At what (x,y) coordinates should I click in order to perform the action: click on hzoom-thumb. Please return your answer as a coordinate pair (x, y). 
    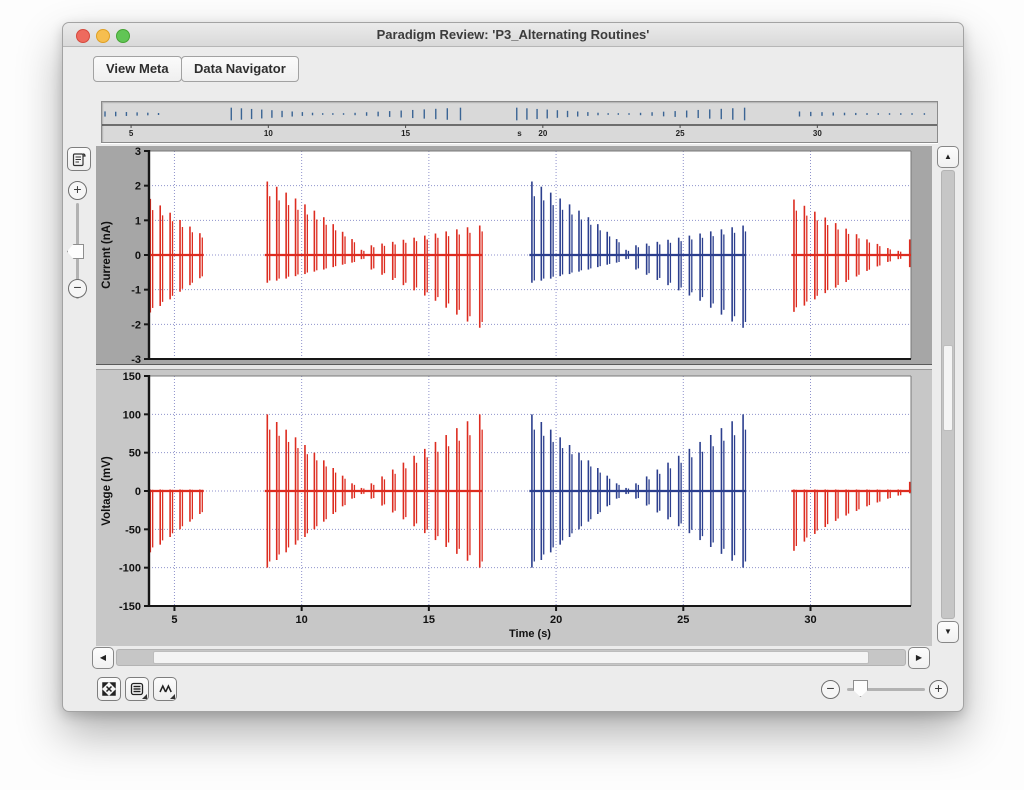
    Looking at the image, I should click on (860, 688).